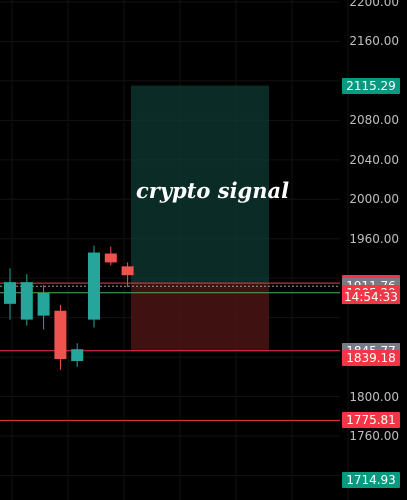  Describe the element at coordinates (200, 317) in the screenshot. I see `risk-zone` at that location.